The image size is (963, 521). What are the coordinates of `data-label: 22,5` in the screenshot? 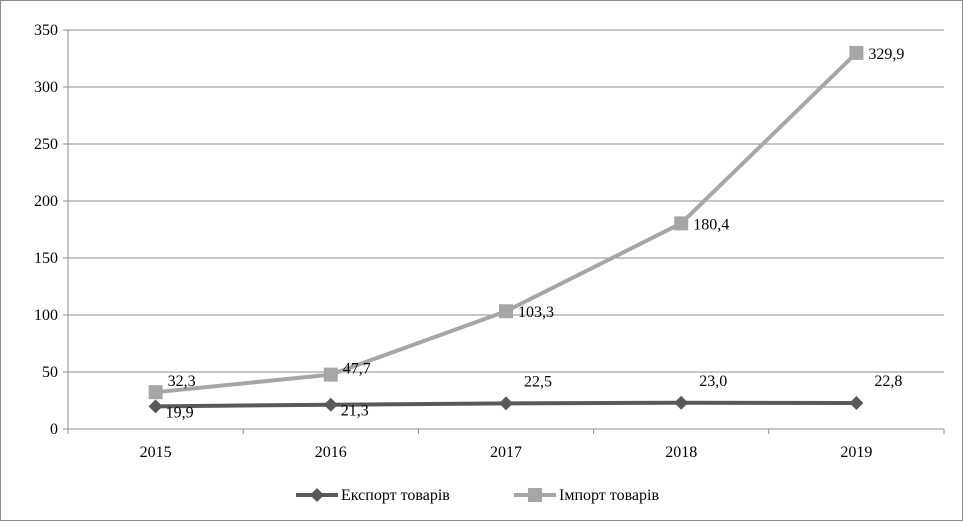 It's located at (538, 381).